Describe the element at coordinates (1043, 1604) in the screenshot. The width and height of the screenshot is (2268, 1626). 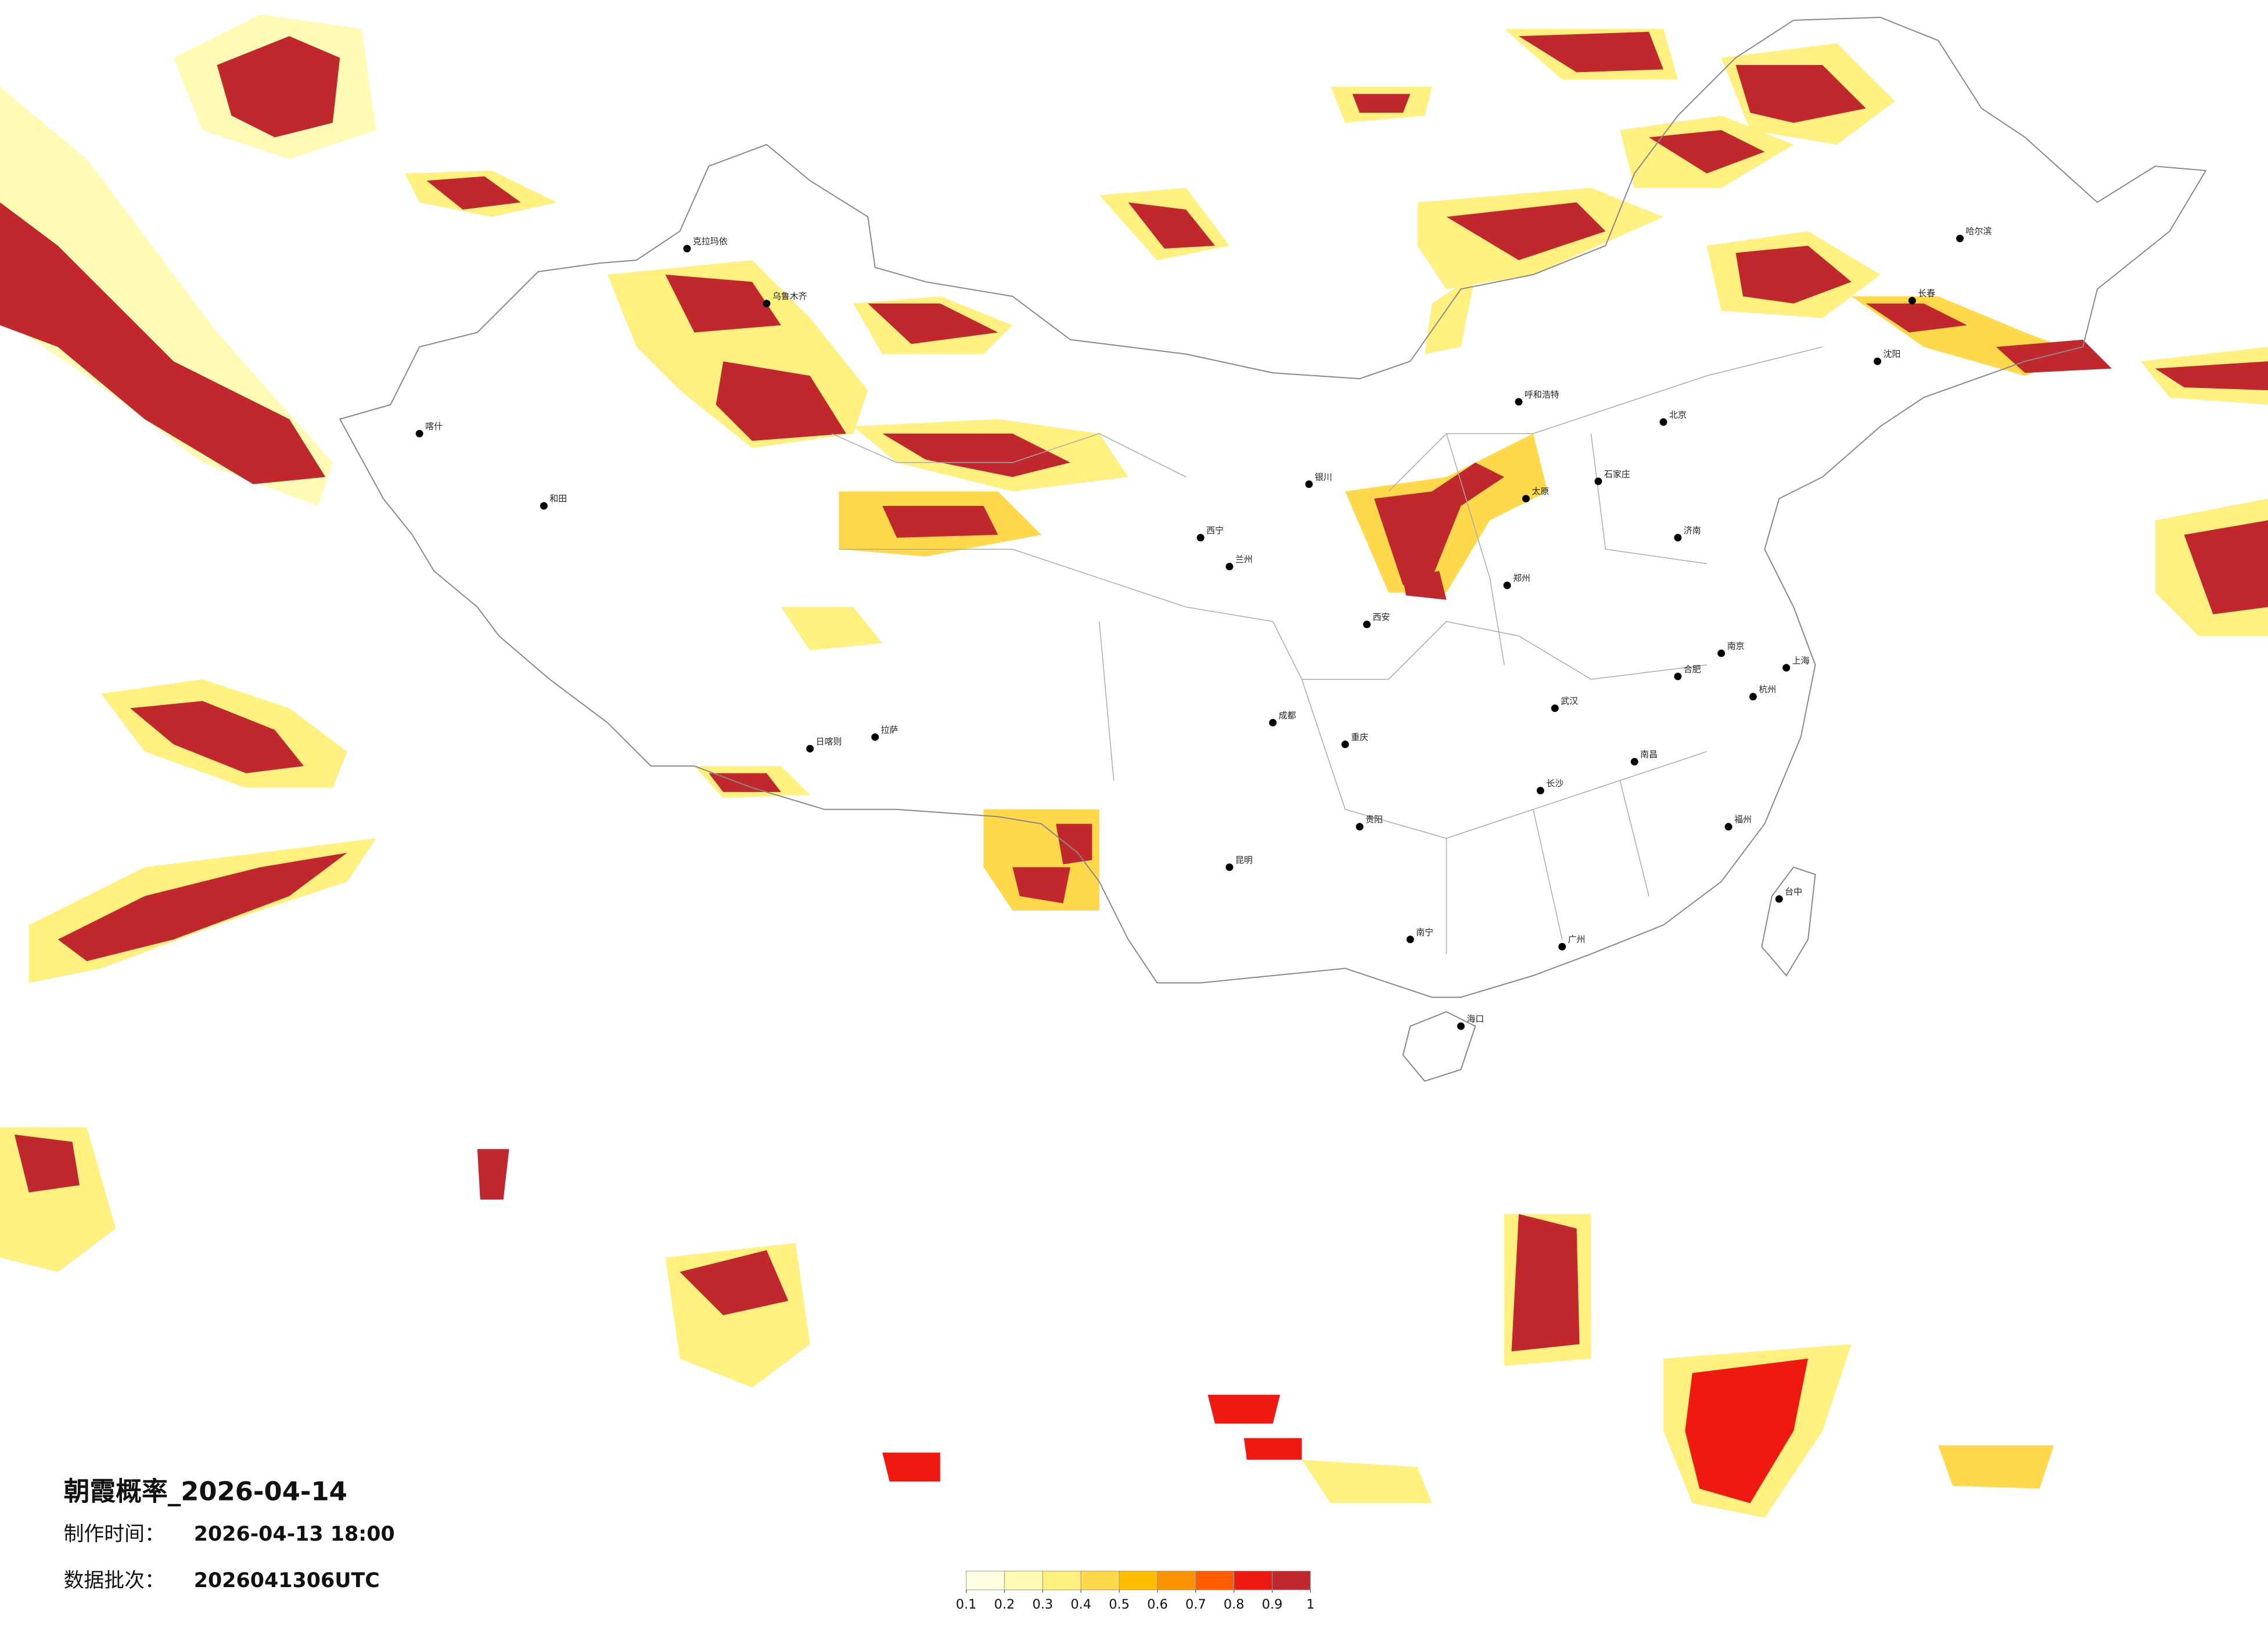
I see `colorbar-tick-label: 0.3` at that location.